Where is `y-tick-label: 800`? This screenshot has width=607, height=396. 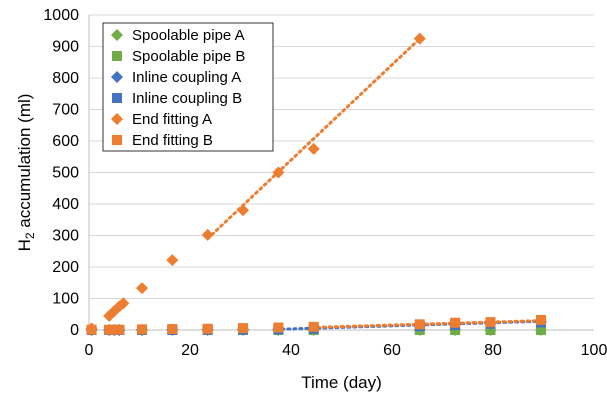 y-tick-label: 800 is located at coordinates (65, 78).